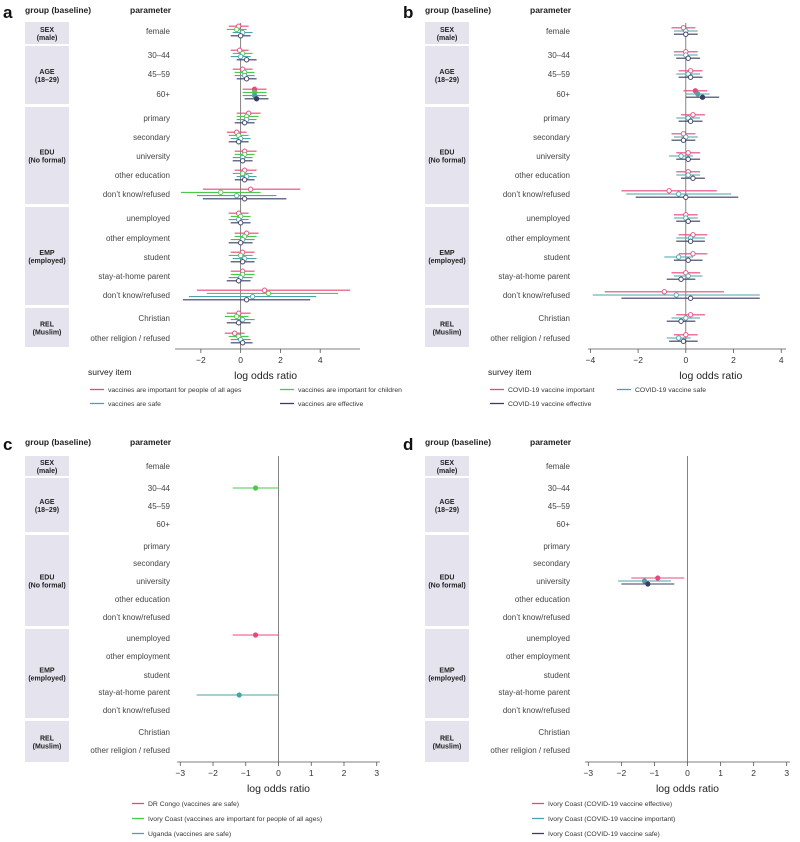  Describe the element at coordinates (134, 404) in the screenshot. I see `legend-label: vaccines are safe` at that location.